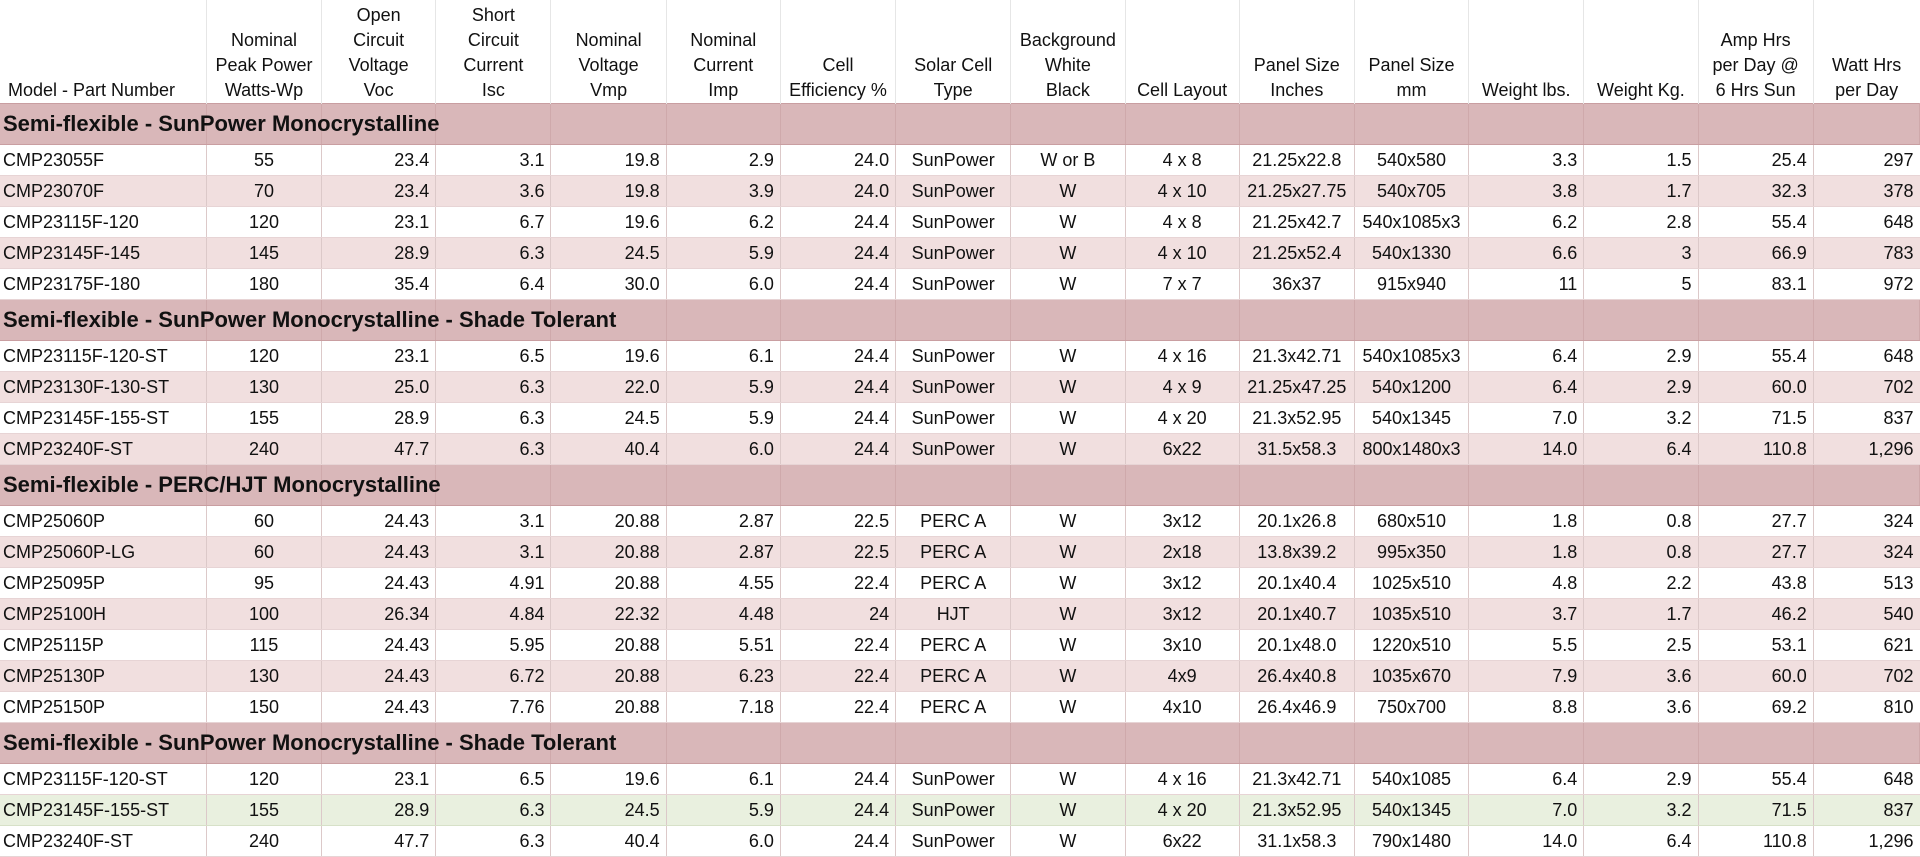 This screenshot has width=1920, height=857. I want to click on cell-model-part-number: CMP25095P, so click(103, 583).